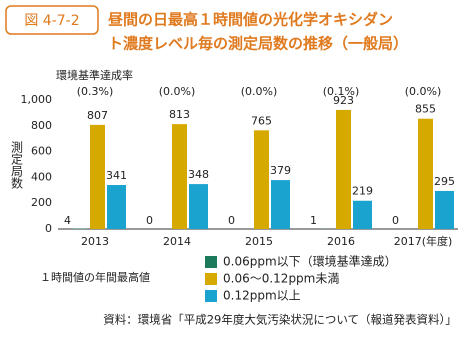 This screenshot has height=338, width=464. I want to click on value-label: 923, so click(343, 100).